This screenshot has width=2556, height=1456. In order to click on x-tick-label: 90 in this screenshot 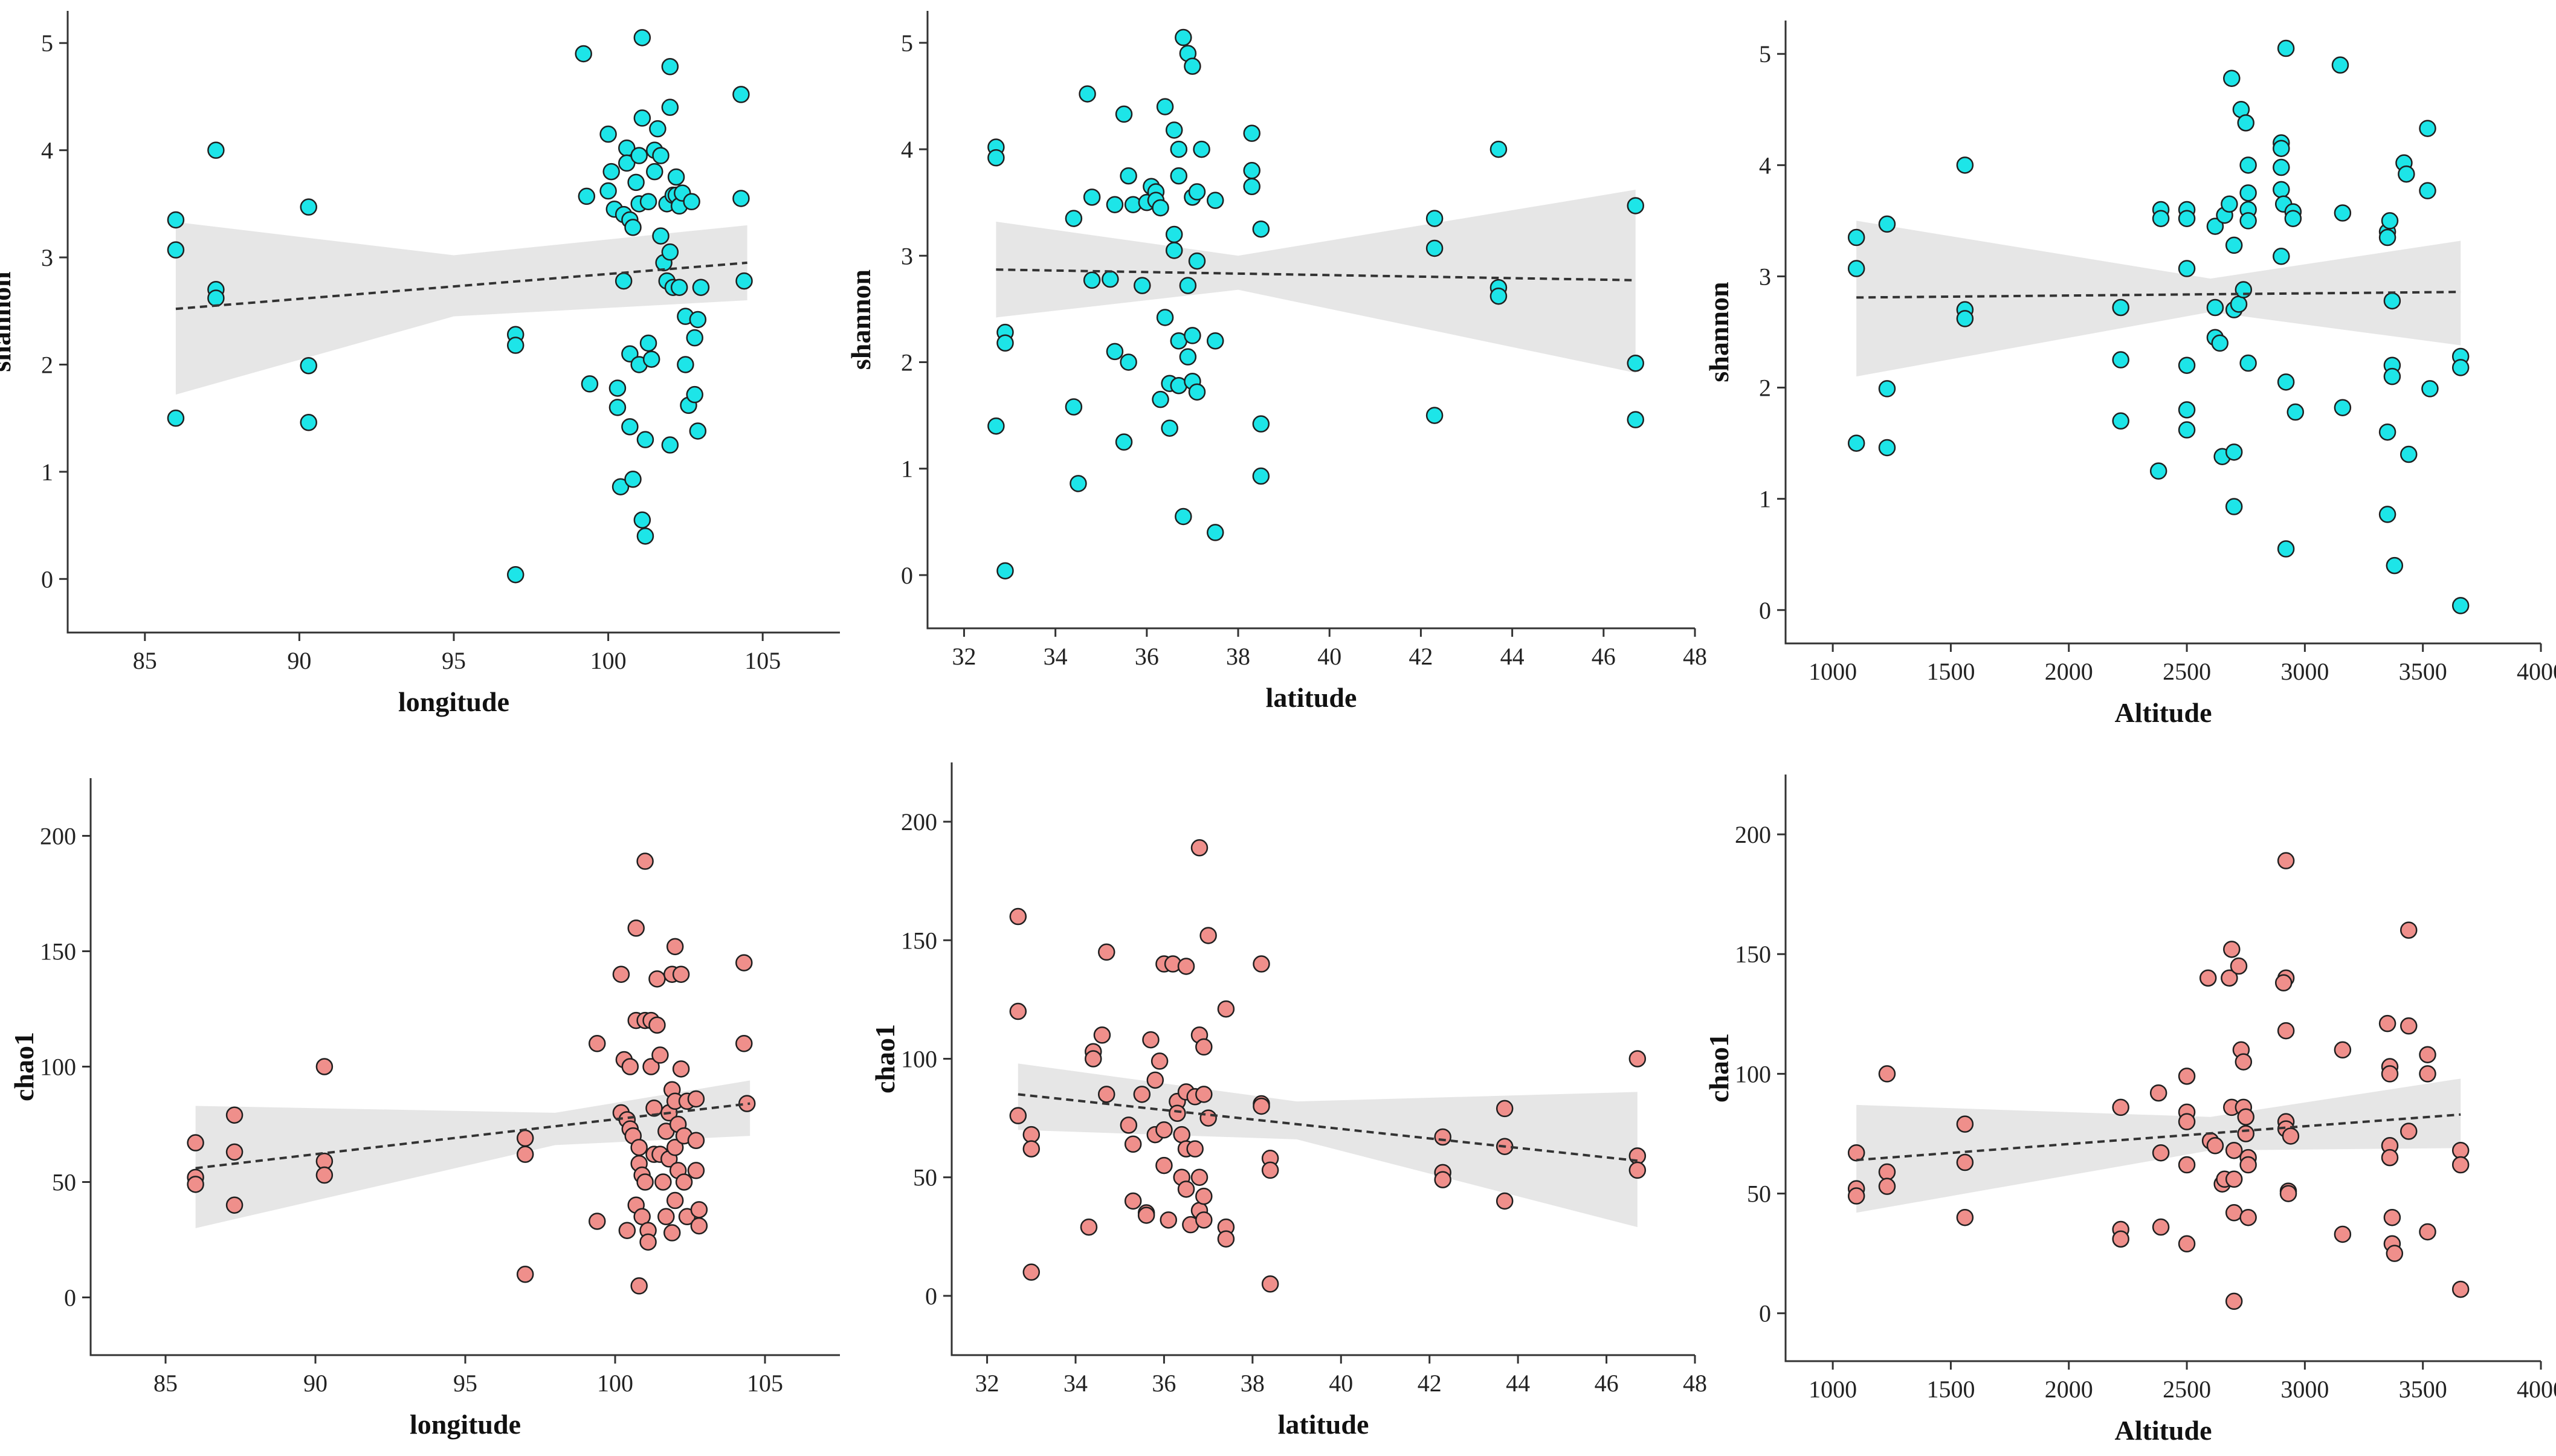, I will do `click(299, 660)`.